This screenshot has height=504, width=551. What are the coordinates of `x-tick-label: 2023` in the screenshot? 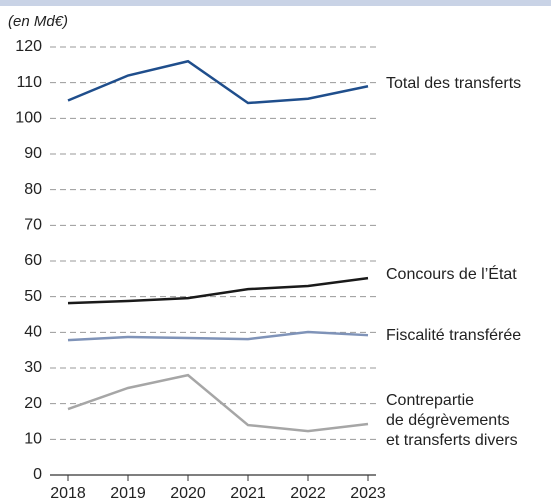 It's located at (368, 493).